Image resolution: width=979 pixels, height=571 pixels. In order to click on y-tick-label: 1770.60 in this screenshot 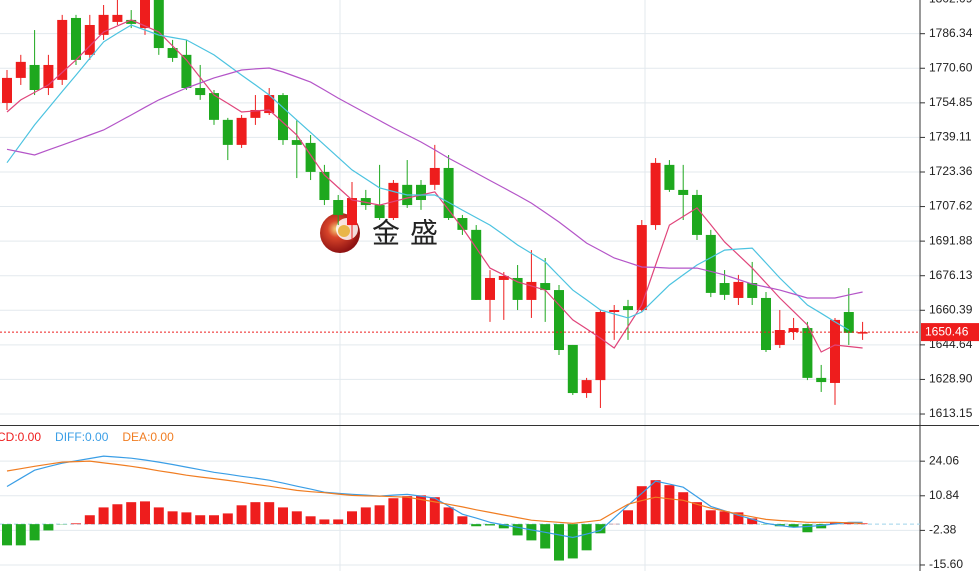, I will do `click(951, 67)`.